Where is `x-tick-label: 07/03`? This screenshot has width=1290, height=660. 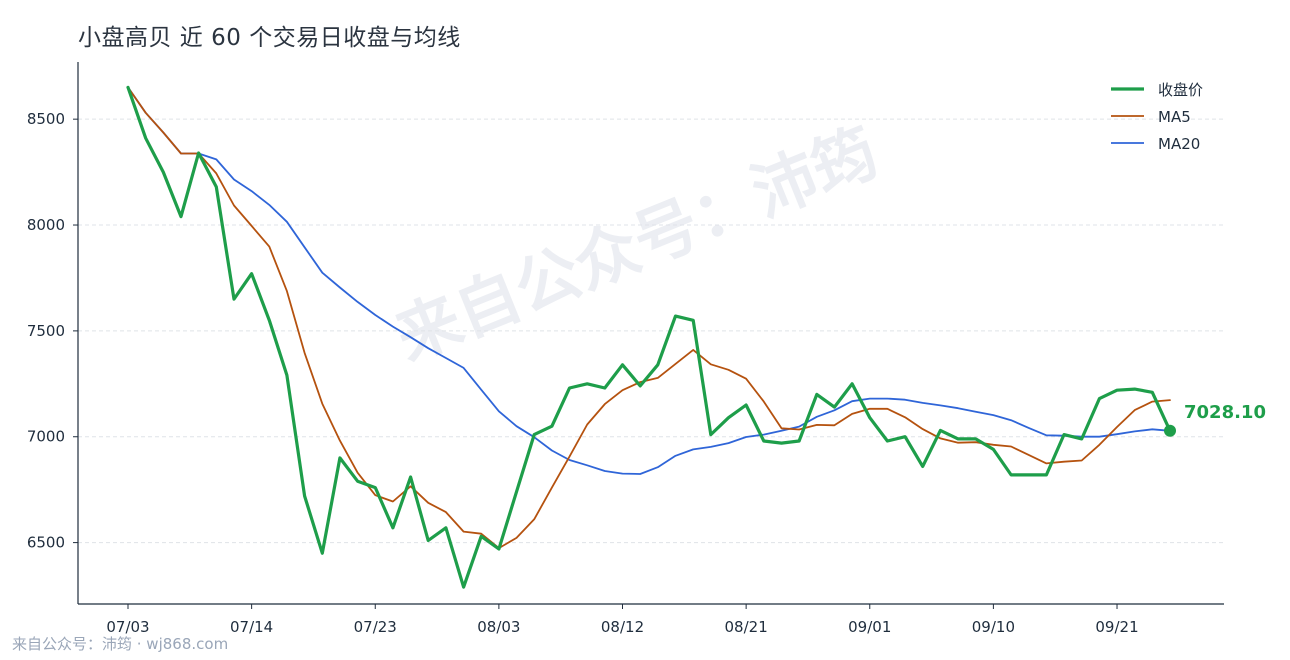 x-tick-label: 07/03 is located at coordinates (127, 627).